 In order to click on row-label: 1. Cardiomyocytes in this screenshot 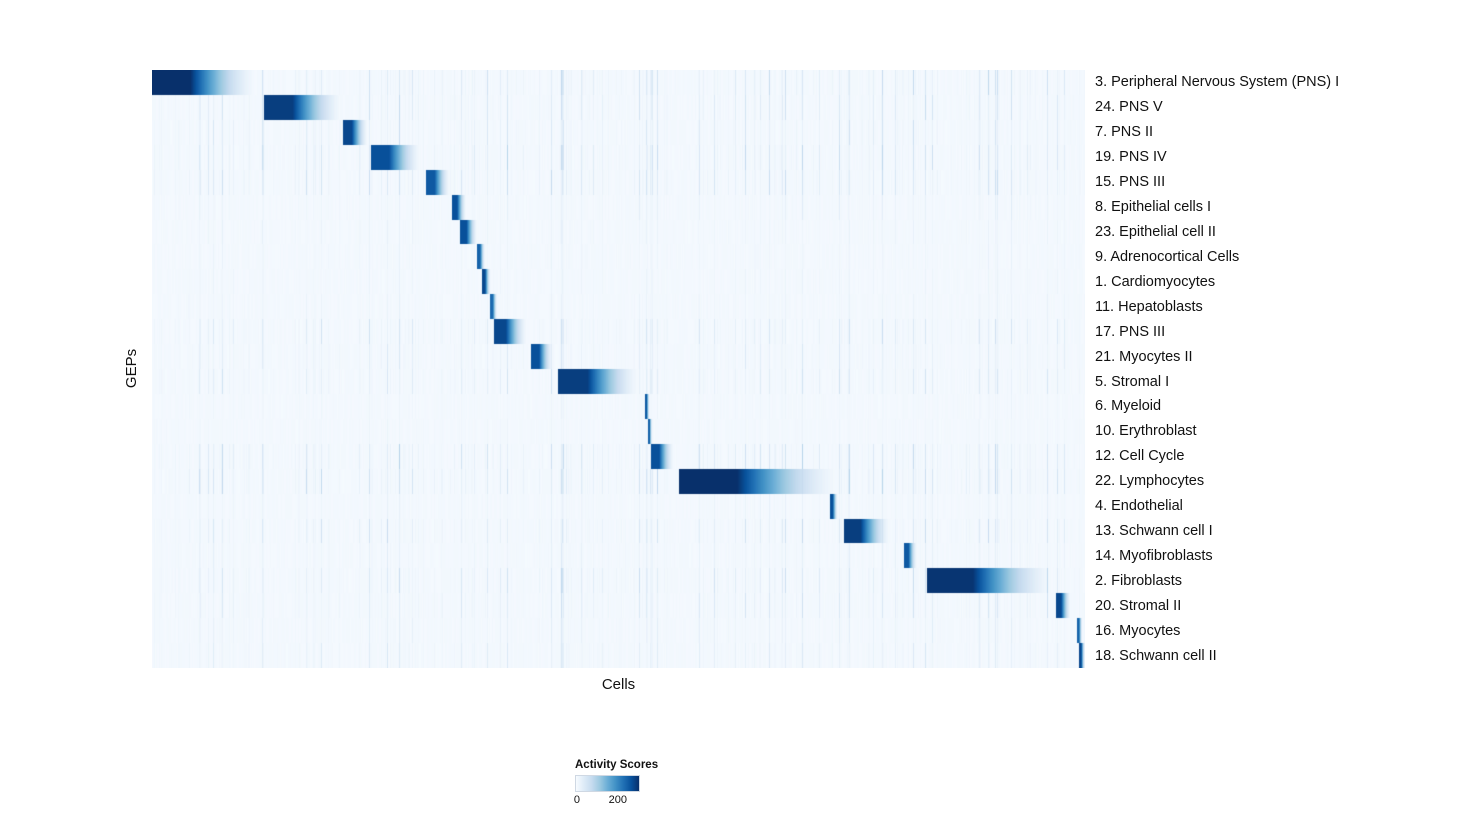, I will do `click(1155, 281)`.